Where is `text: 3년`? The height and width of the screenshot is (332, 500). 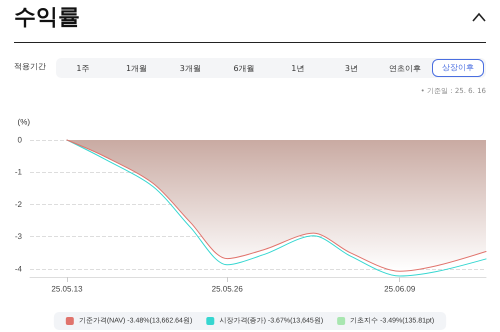
text: 3년 is located at coordinates (351, 68).